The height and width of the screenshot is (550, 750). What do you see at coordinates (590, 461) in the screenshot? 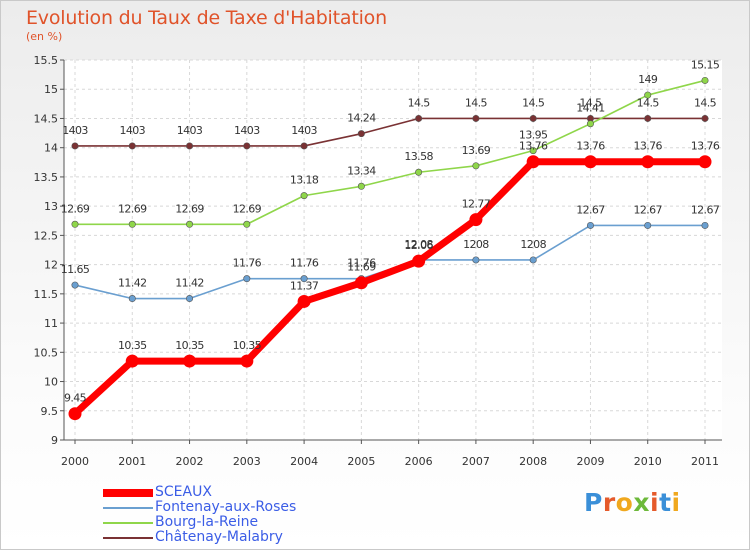
I see `x-tick-label: 2009` at bounding box center [590, 461].